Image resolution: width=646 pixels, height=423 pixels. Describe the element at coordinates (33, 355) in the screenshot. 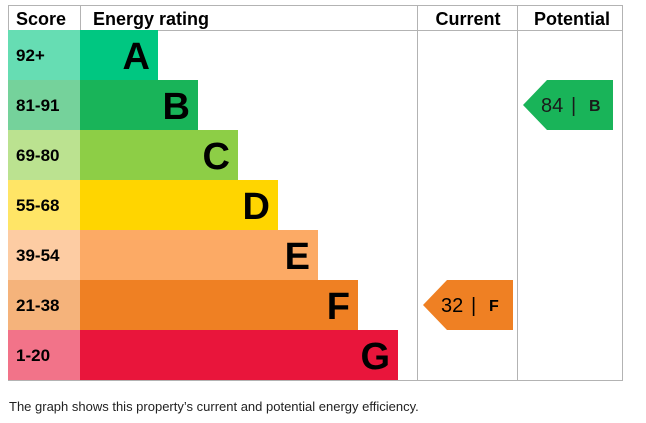

I see `score-range-g: 1-20` at that location.